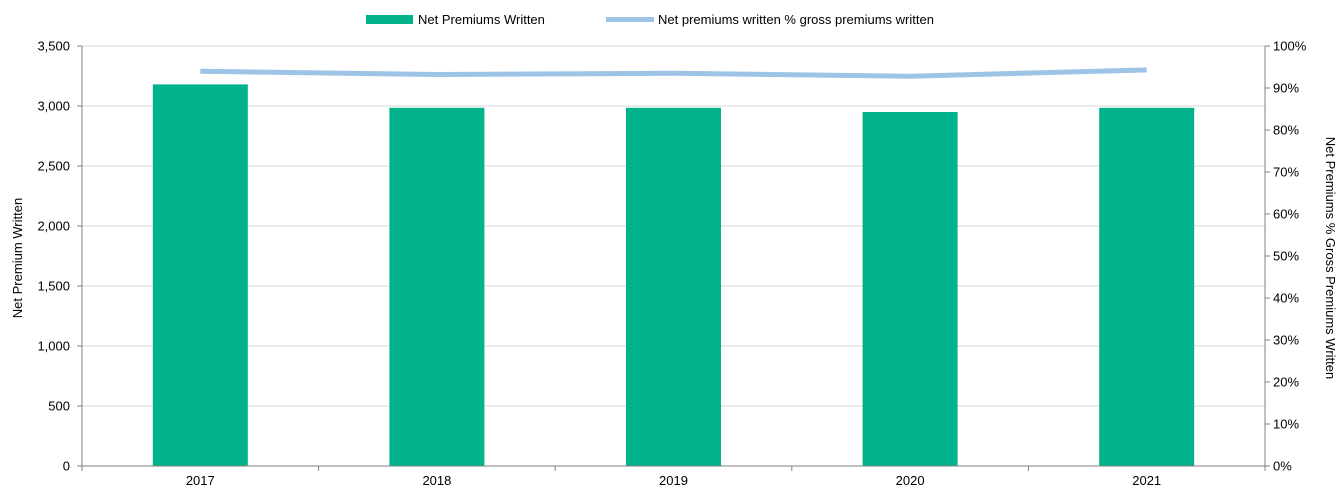  I want to click on y-axis-title: Net Premium Written, so click(17, 258).